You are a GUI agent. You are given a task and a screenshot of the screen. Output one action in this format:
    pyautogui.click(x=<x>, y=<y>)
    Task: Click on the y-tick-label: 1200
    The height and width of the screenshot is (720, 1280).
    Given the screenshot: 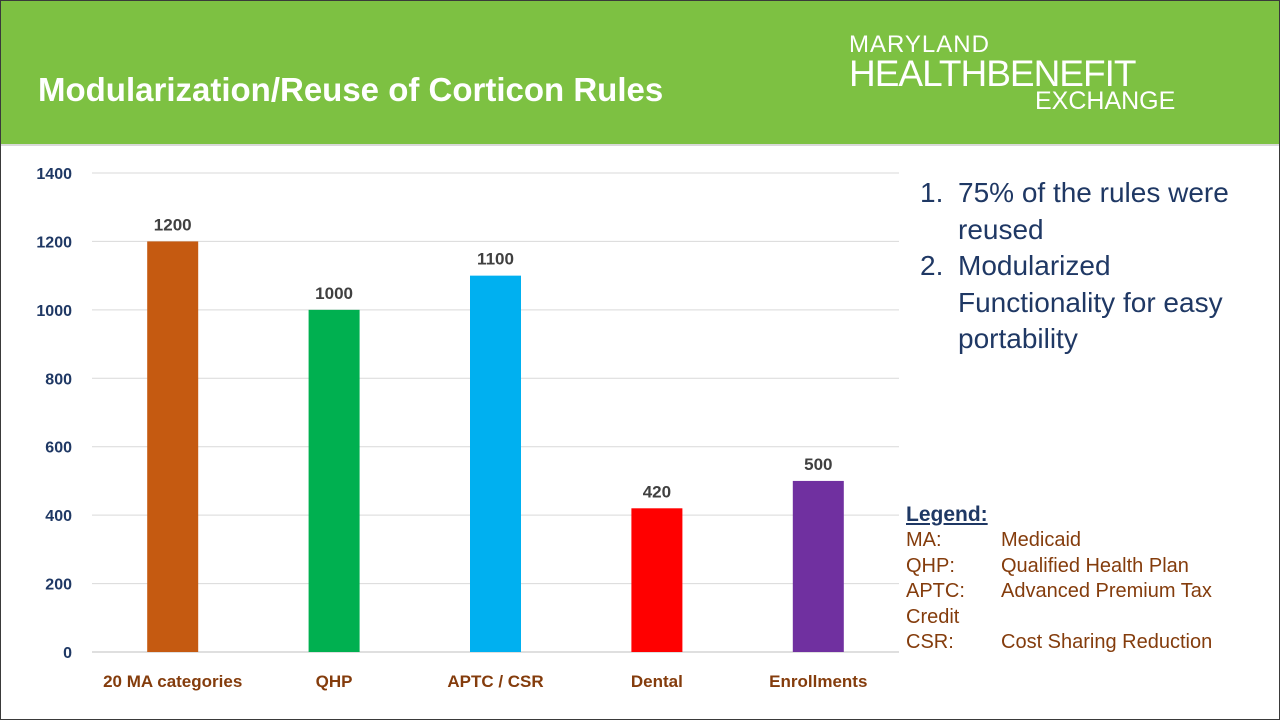 What is the action you would take?
    pyautogui.click(x=54, y=242)
    